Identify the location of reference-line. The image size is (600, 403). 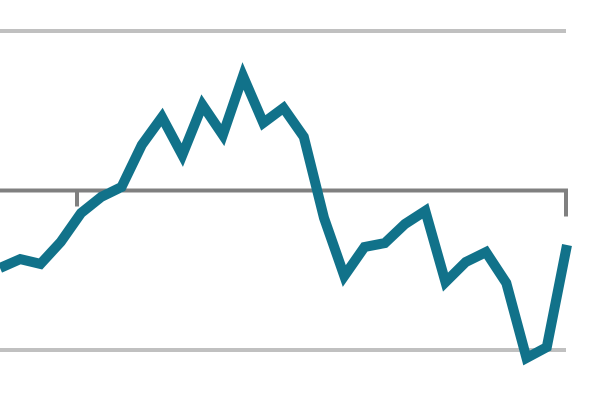
(284, 202).